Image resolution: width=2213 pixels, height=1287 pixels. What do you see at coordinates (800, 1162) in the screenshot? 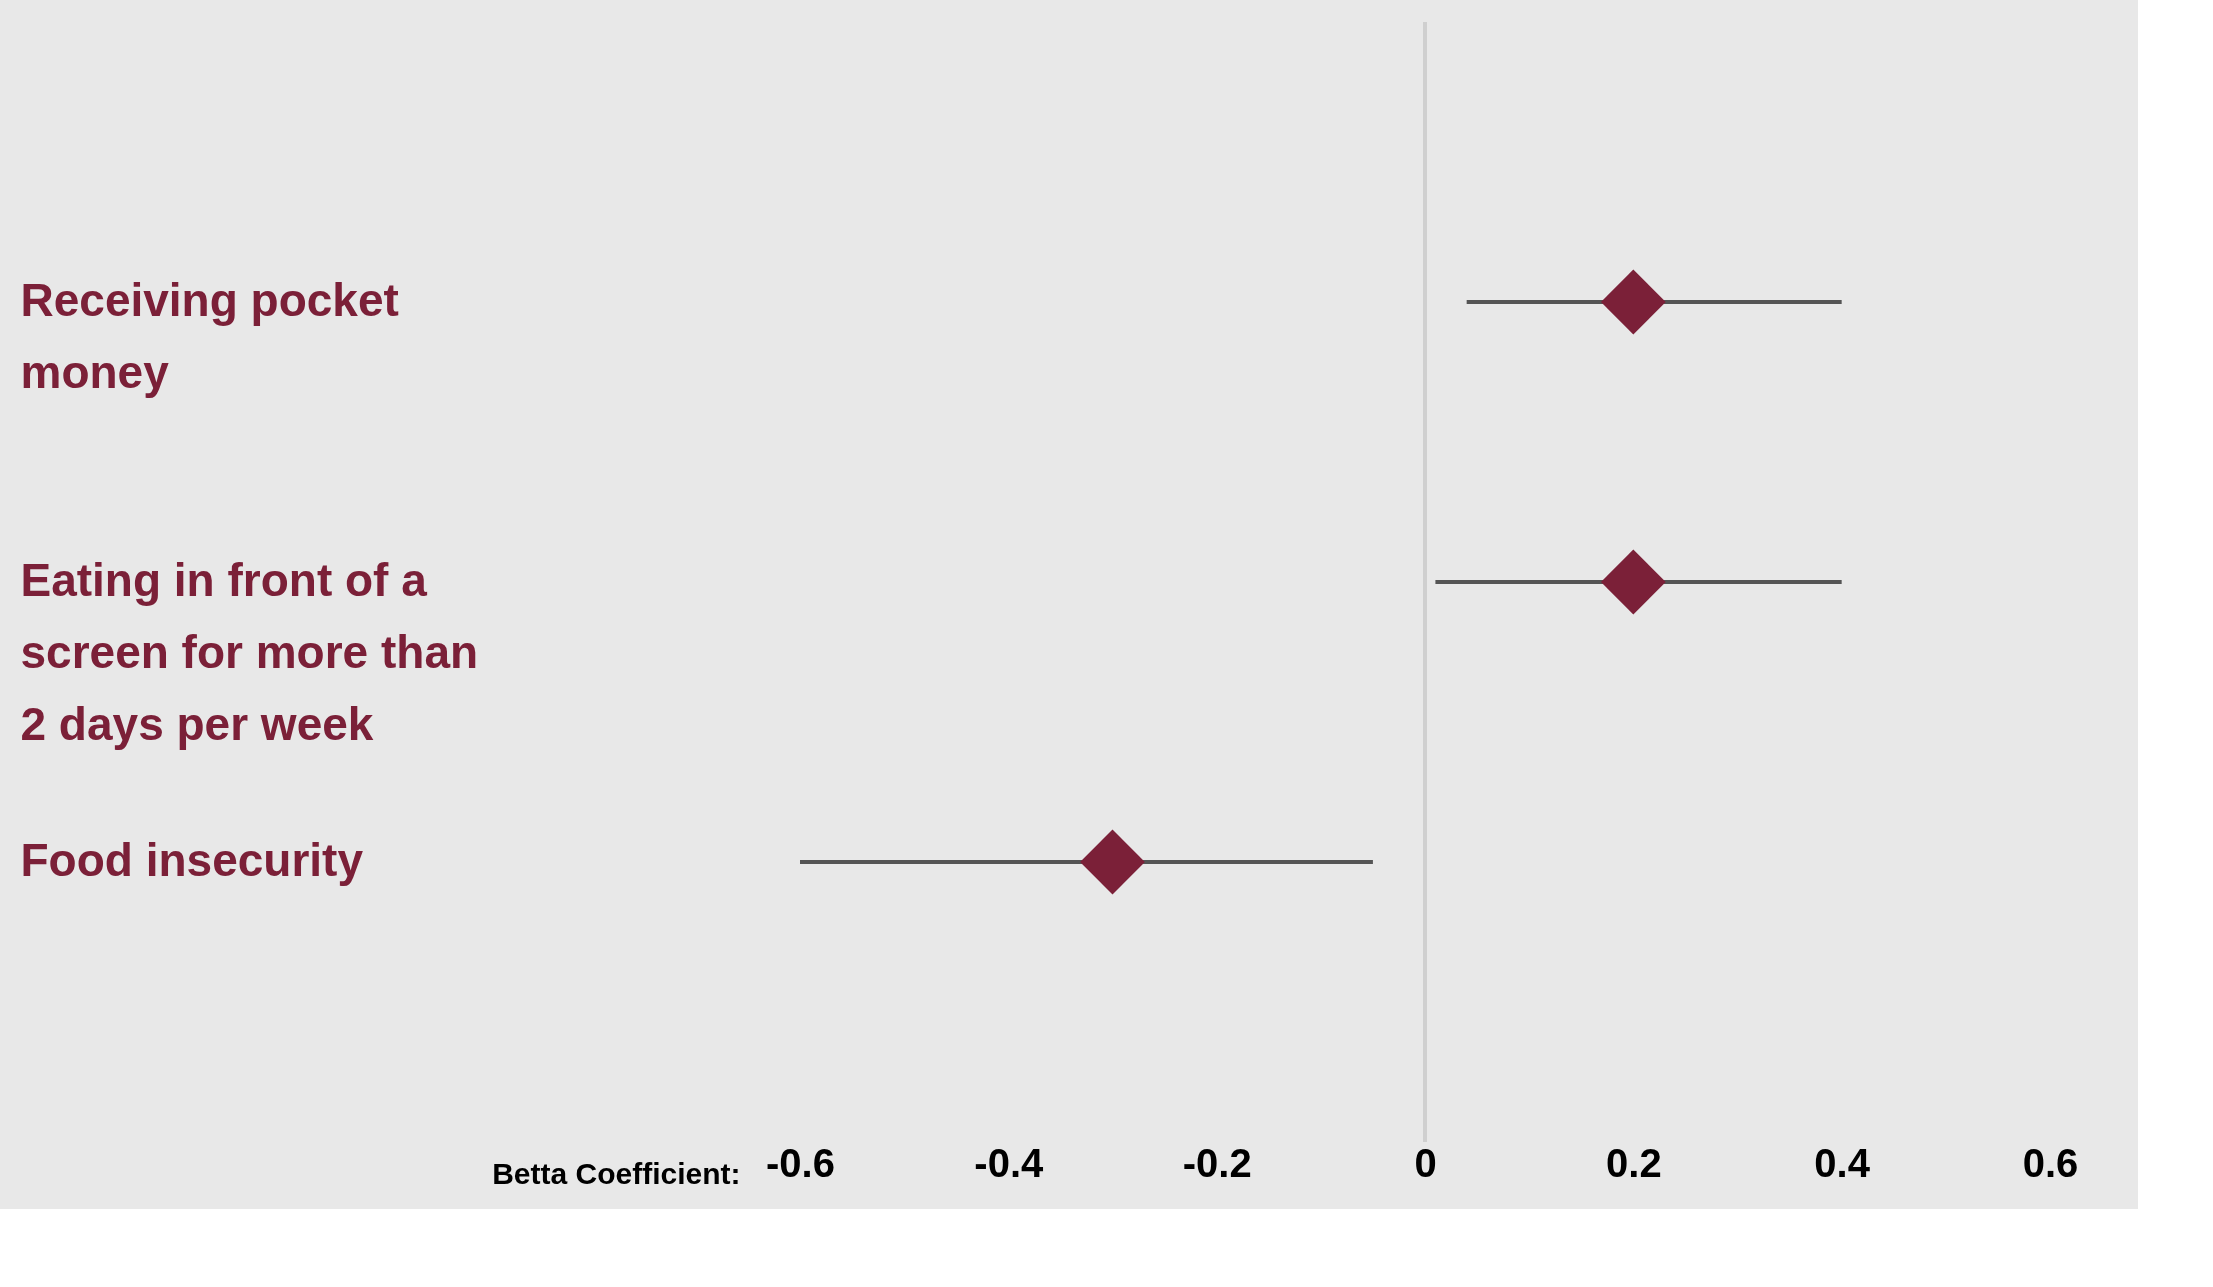
I see `x-tick-label: -0.6` at bounding box center [800, 1162].